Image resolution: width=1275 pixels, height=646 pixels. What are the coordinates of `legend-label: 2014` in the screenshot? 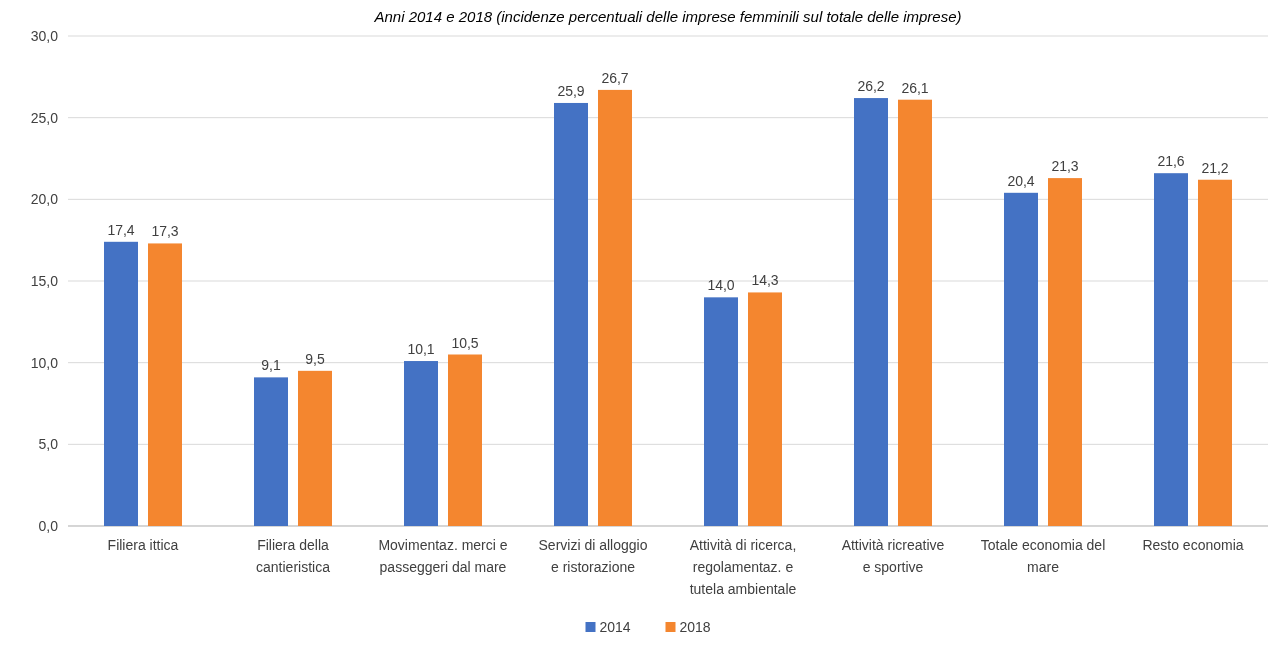 It's located at (615, 627).